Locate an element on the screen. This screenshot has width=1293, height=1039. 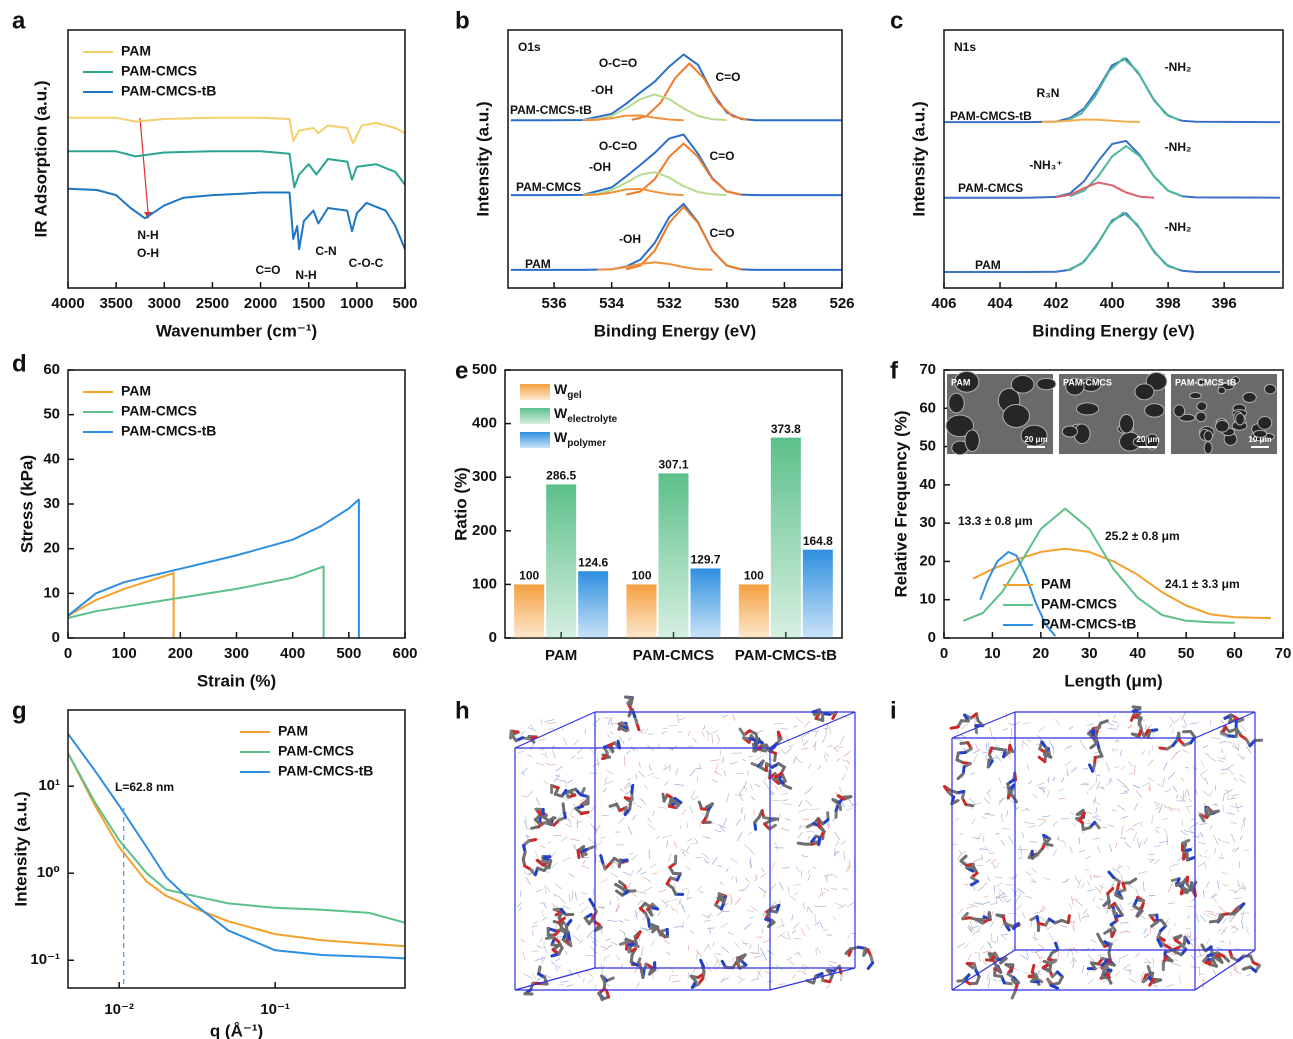
curve-label: C=O is located at coordinates (721, 156).